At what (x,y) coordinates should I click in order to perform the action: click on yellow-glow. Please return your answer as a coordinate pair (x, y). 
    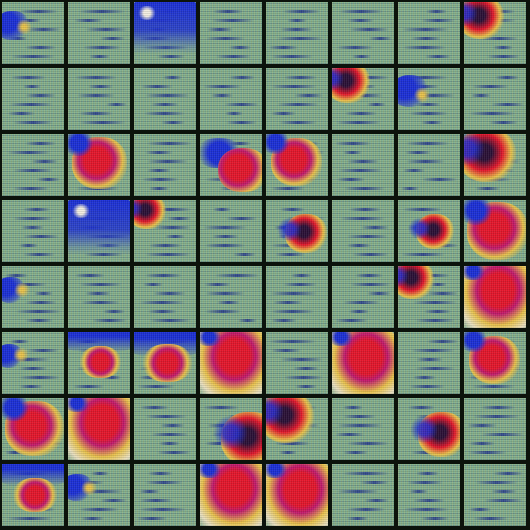
    Looking at the image, I should click on (22, 289).